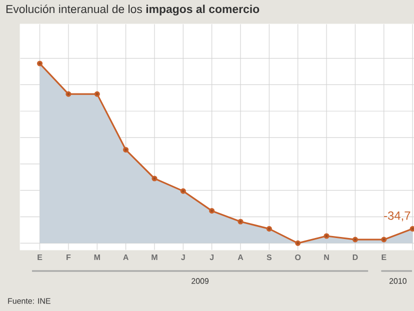  Describe the element at coordinates (397, 216) in the screenshot. I see `annotation: -34,7` at that location.